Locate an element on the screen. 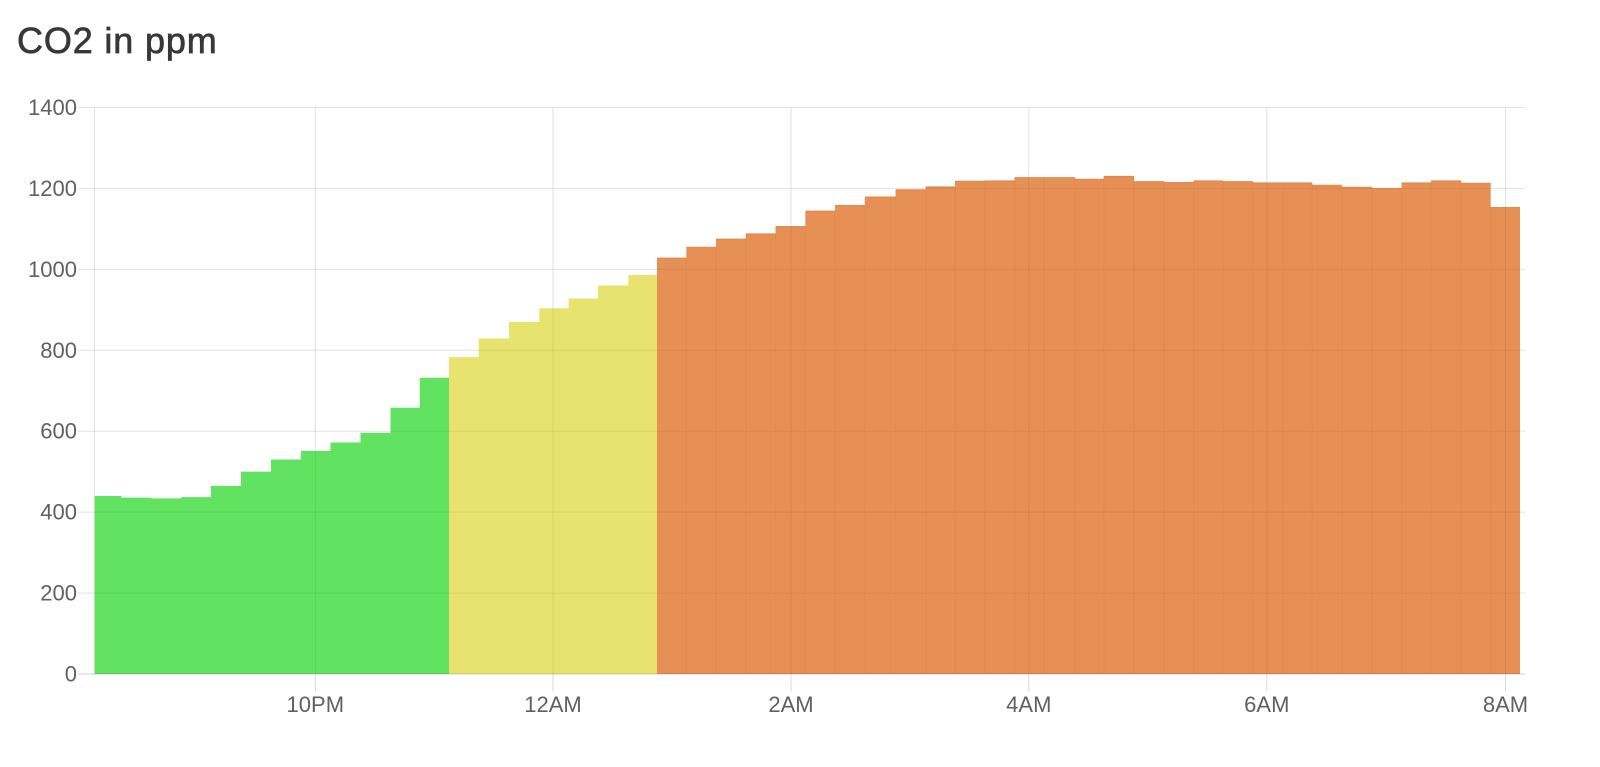 The width and height of the screenshot is (1600, 767). svg-text: 200 is located at coordinates (58, 593).